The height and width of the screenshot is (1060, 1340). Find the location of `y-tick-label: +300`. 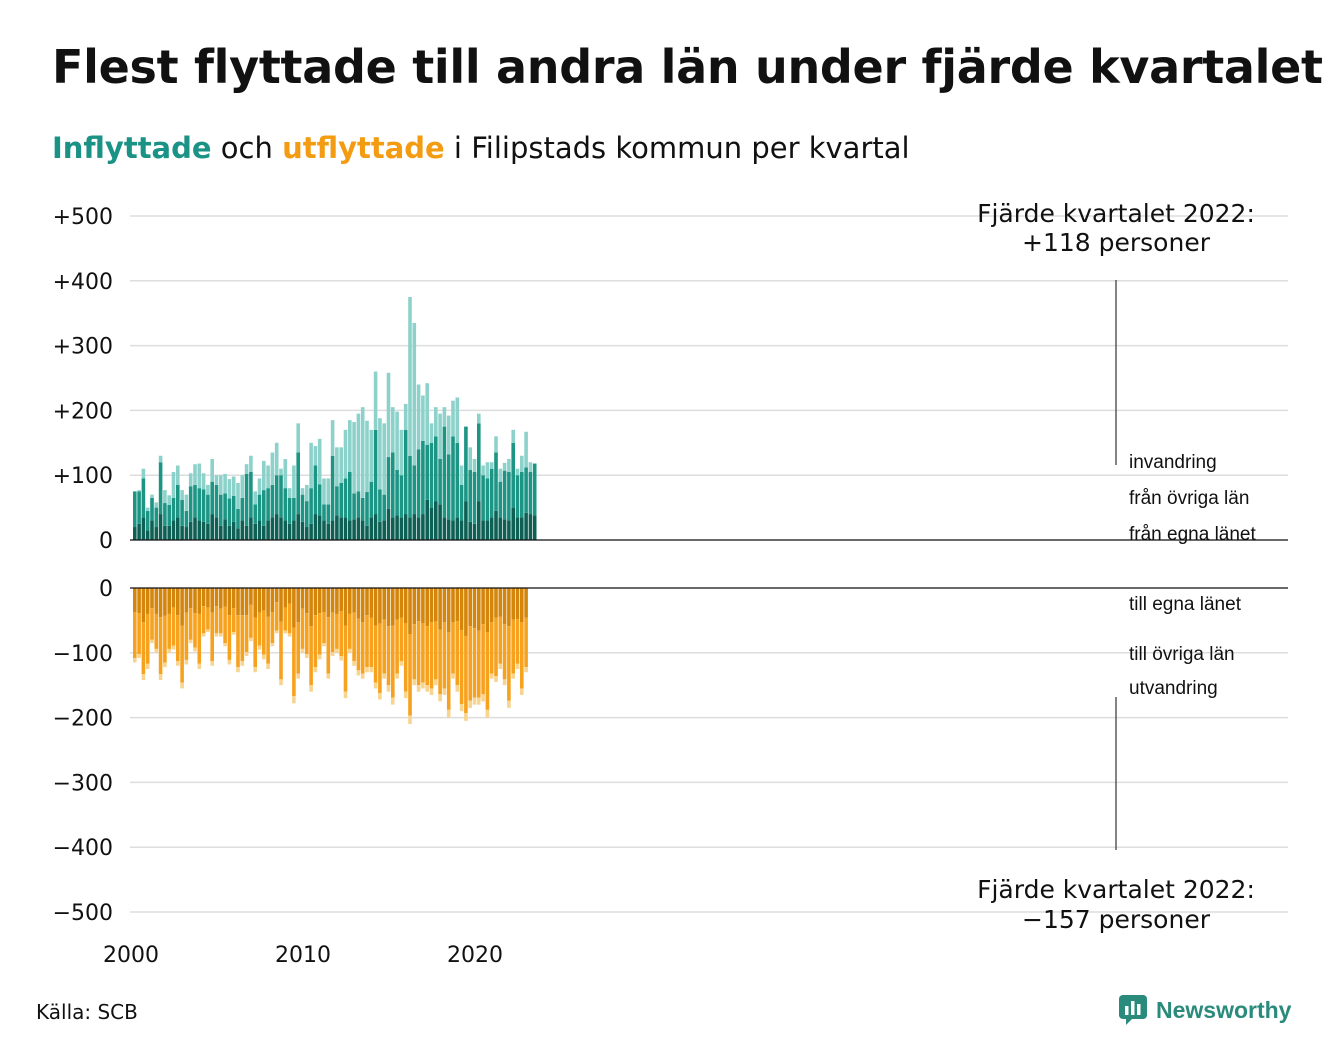

y-tick-label: +300 is located at coordinates (83, 347).